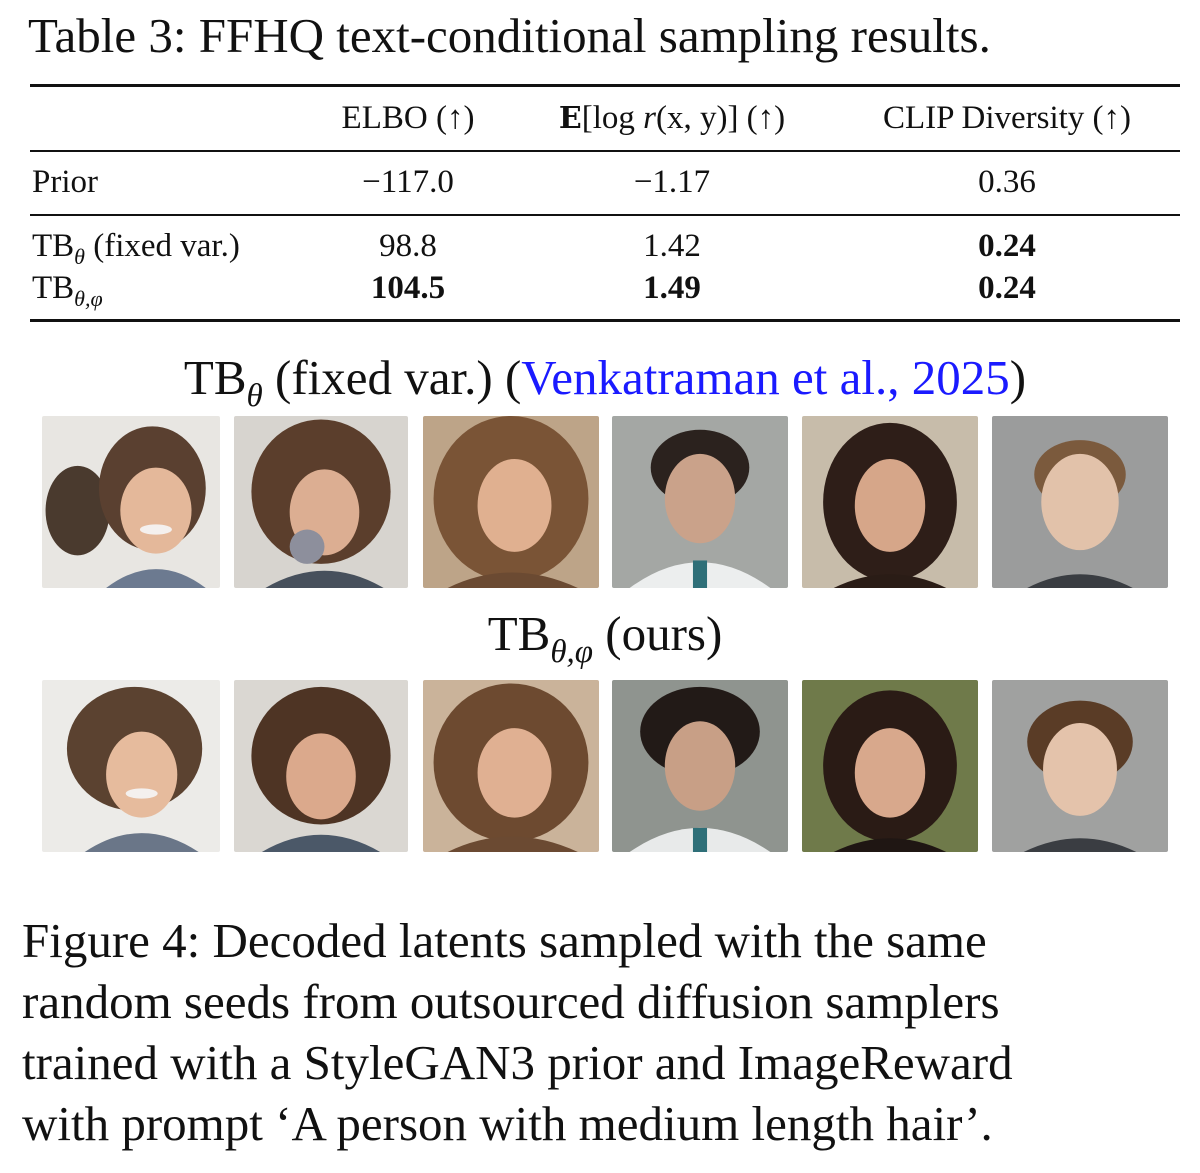 The width and height of the screenshot is (1200, 1173). Describe the element at coordinates (408, 288) in the screenshot. I see `cell-elbo-tb-theta-phi: 104.5` at that location.